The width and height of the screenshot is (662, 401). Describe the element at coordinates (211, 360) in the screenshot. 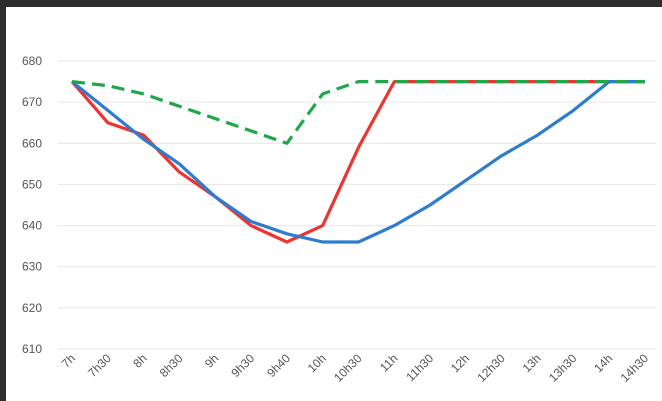

I see `x-tick-label: 9h` at that location.